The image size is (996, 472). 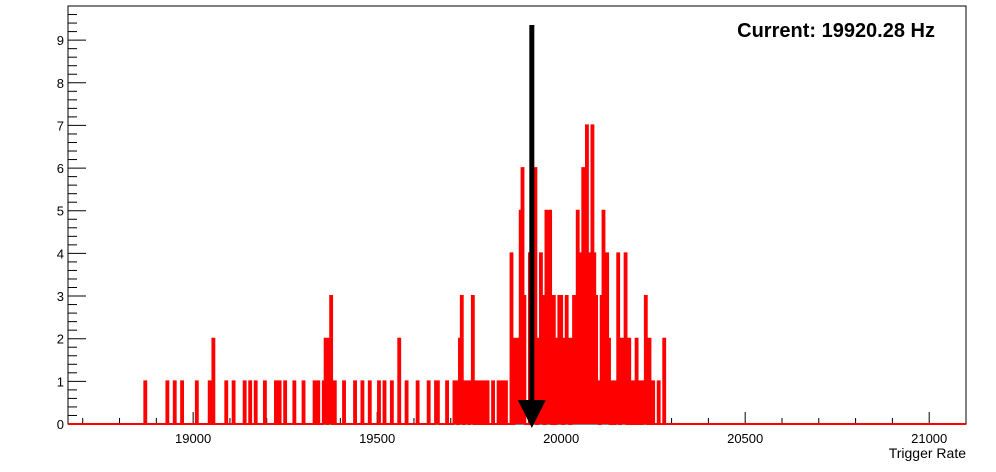 I want to click on current-rate-marker, so click(x=531, y=226).